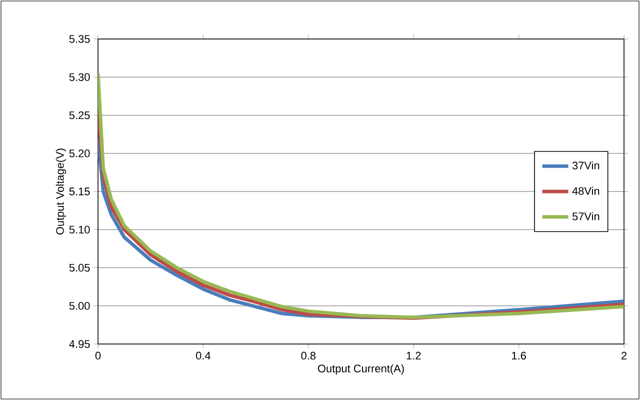 The image size is (640, 400). Describe the element at coordinates (79, 230) in the screenshot. I see `y-tick-label: 5.10` at that location.